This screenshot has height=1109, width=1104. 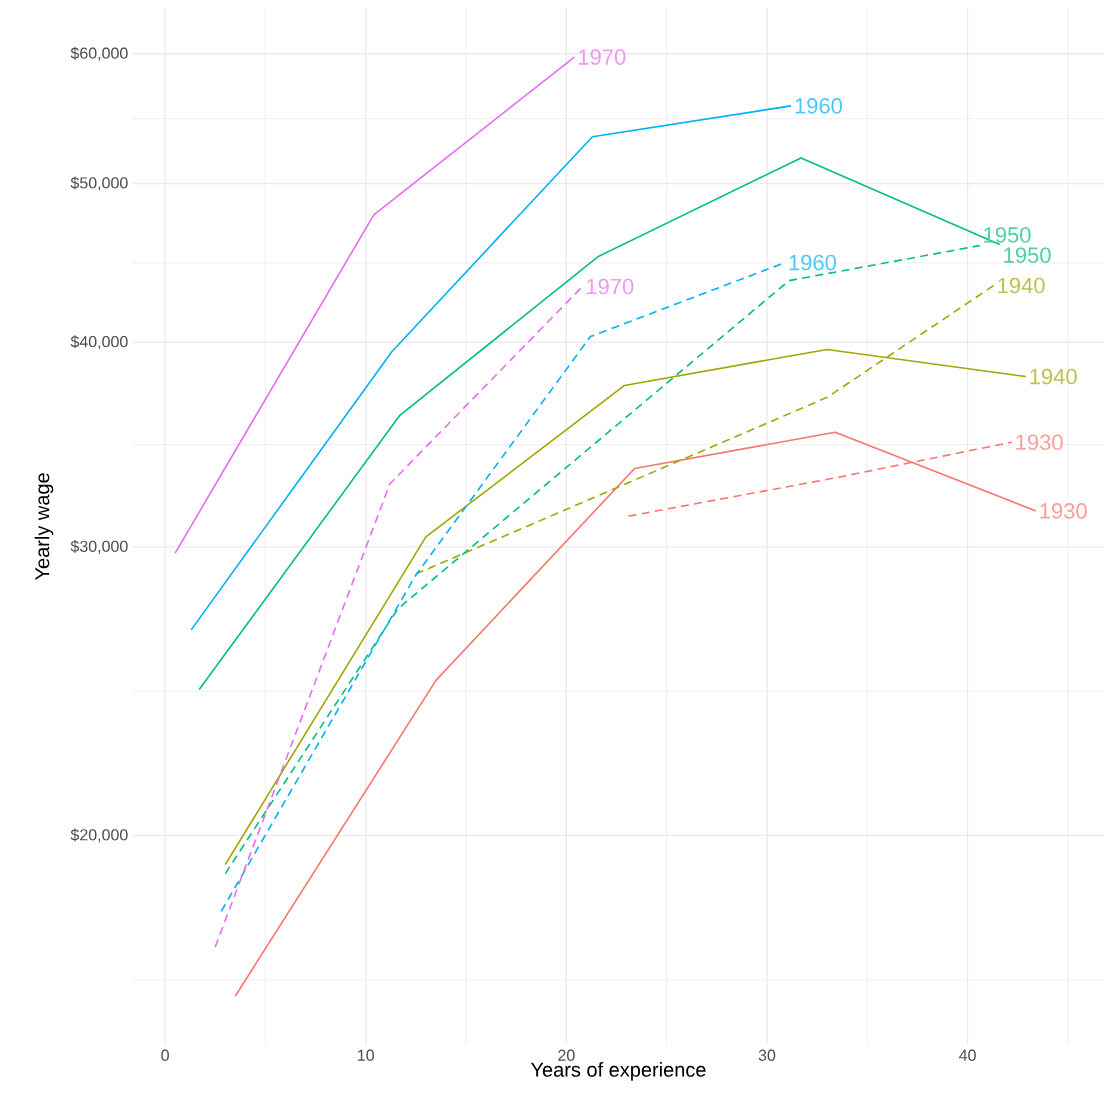 I want to click on x-tick-label: 20, so click(x=566, y=1055).